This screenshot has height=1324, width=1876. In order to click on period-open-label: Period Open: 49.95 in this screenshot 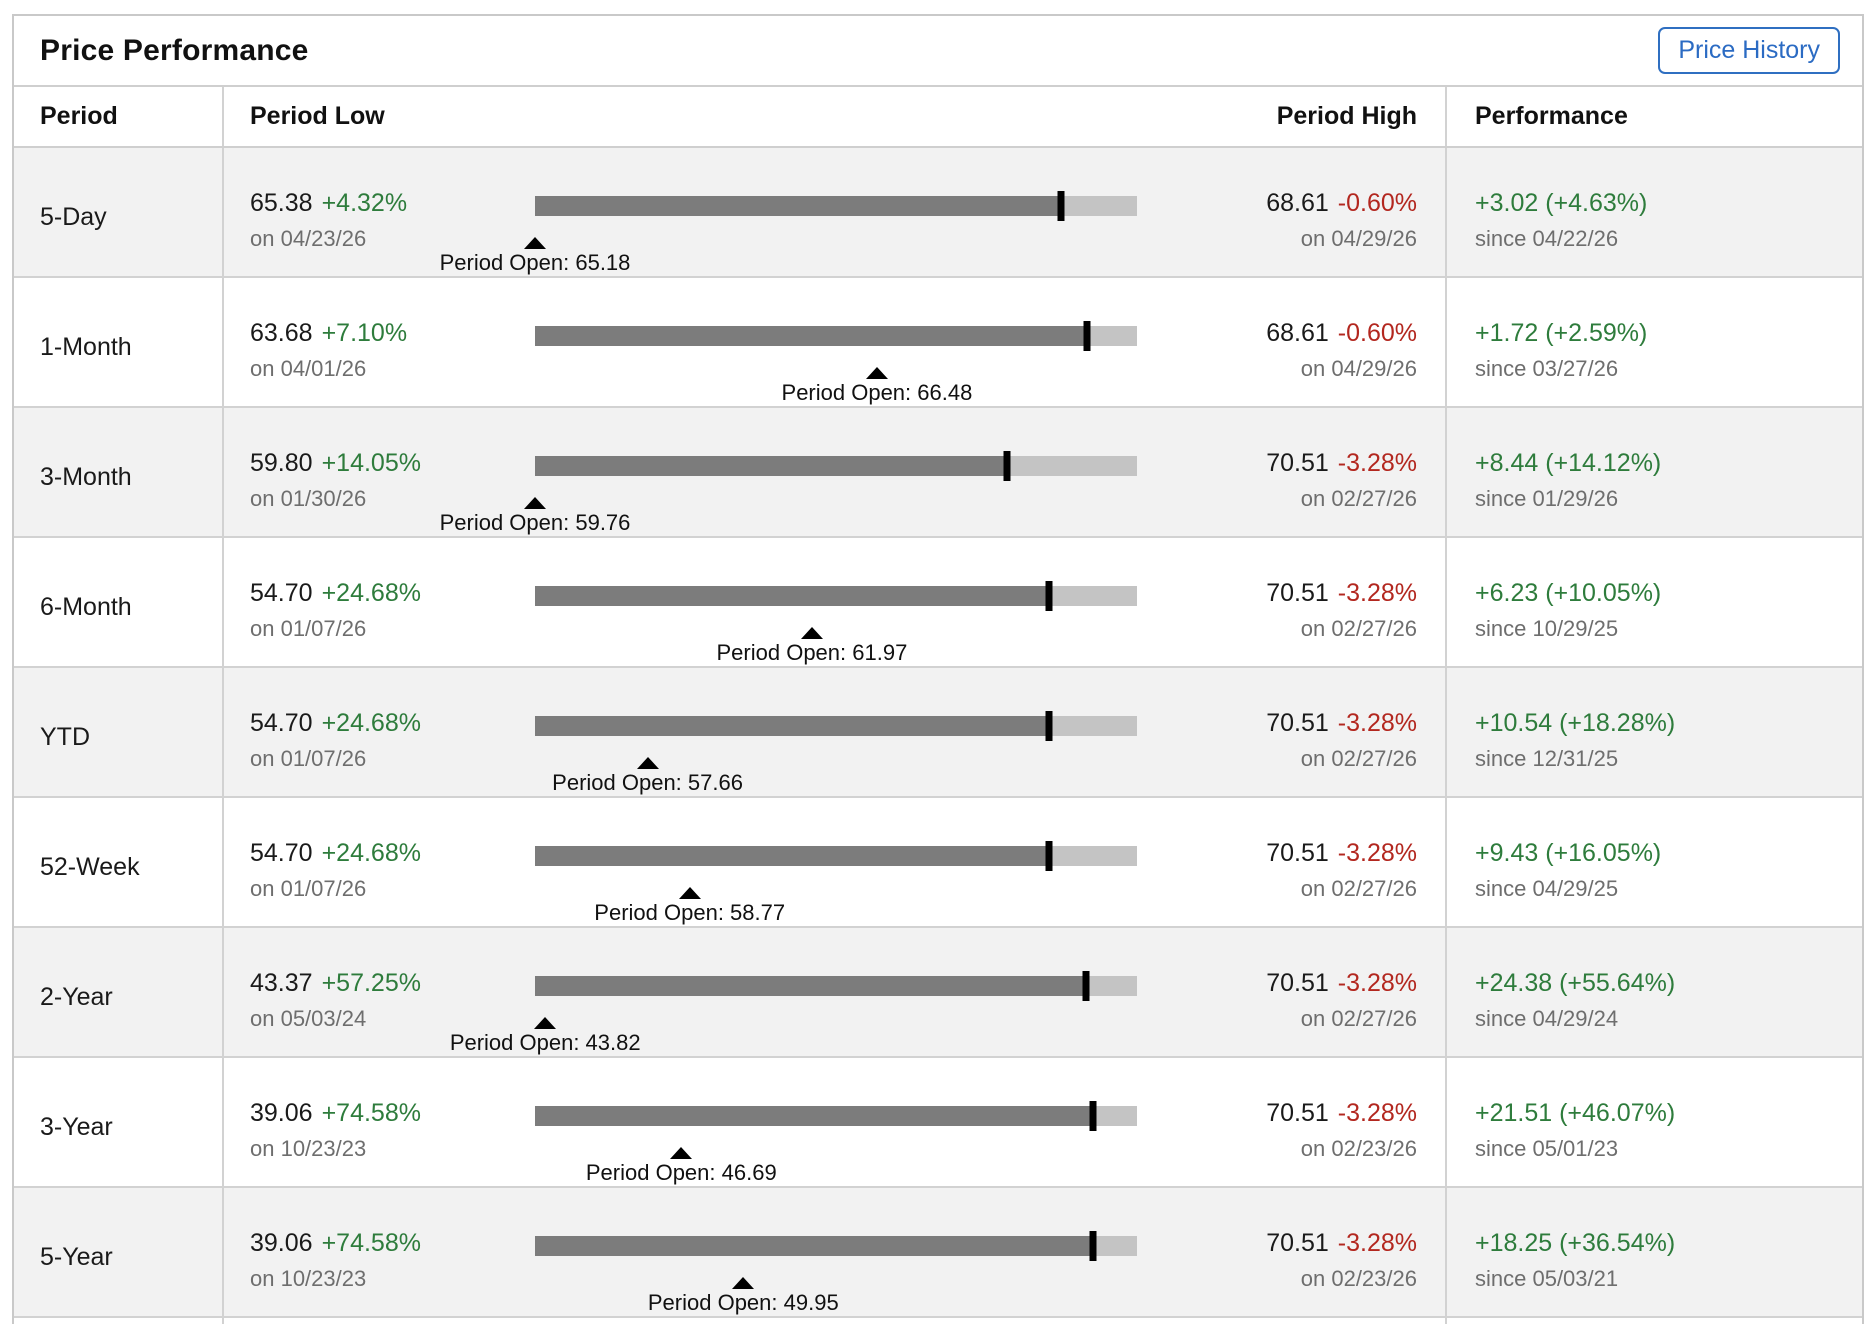, I will do `click(743, 1302)`.